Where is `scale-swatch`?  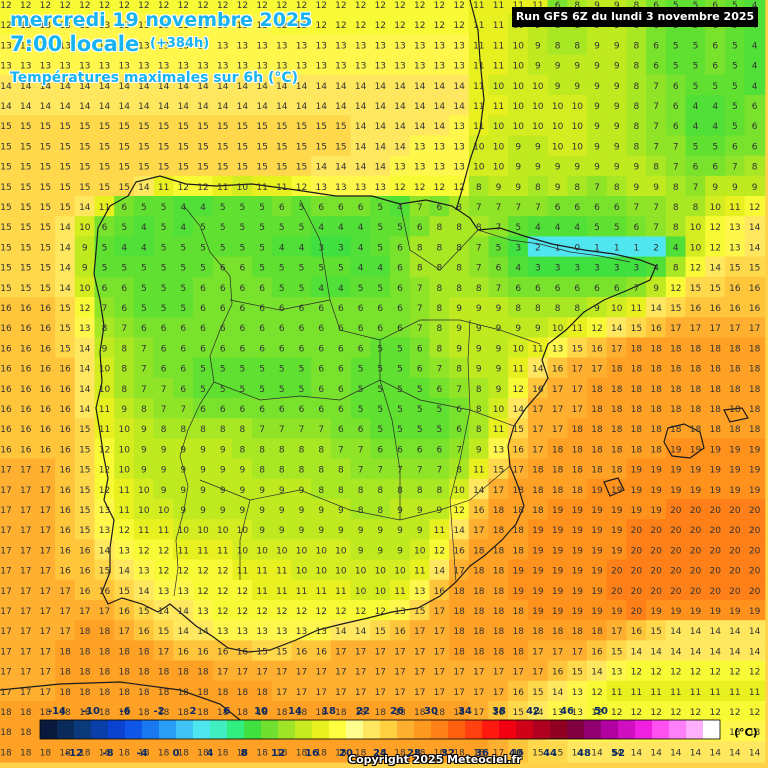 scale-swatch is located at coordinates (134, 729).